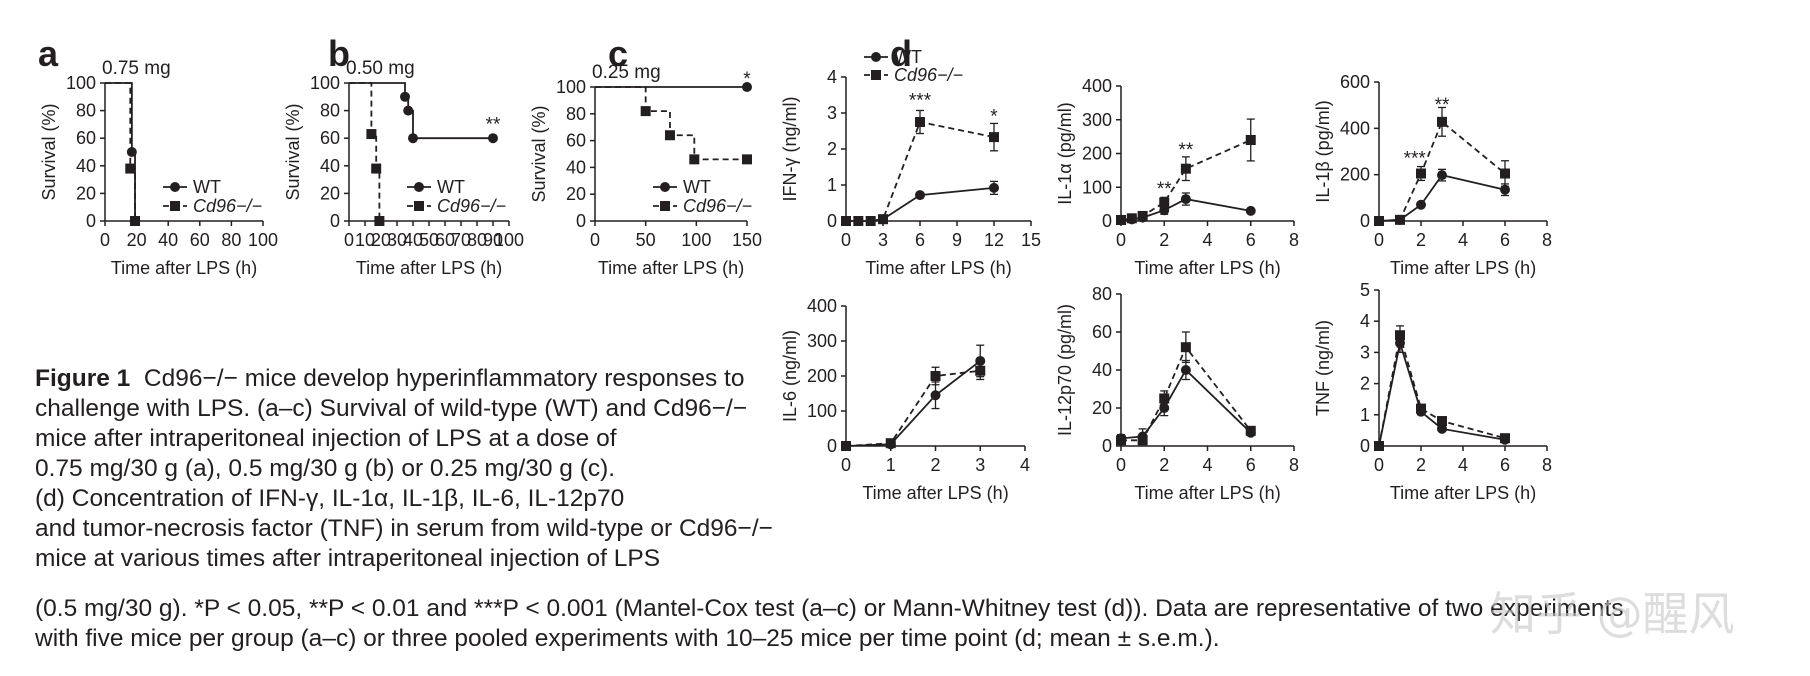  What do you see at coordinates (790, 149) in the screenshot?
I see `y-axis-label: IFN-γ (ng/ml)` at bounding box center [790, 149].